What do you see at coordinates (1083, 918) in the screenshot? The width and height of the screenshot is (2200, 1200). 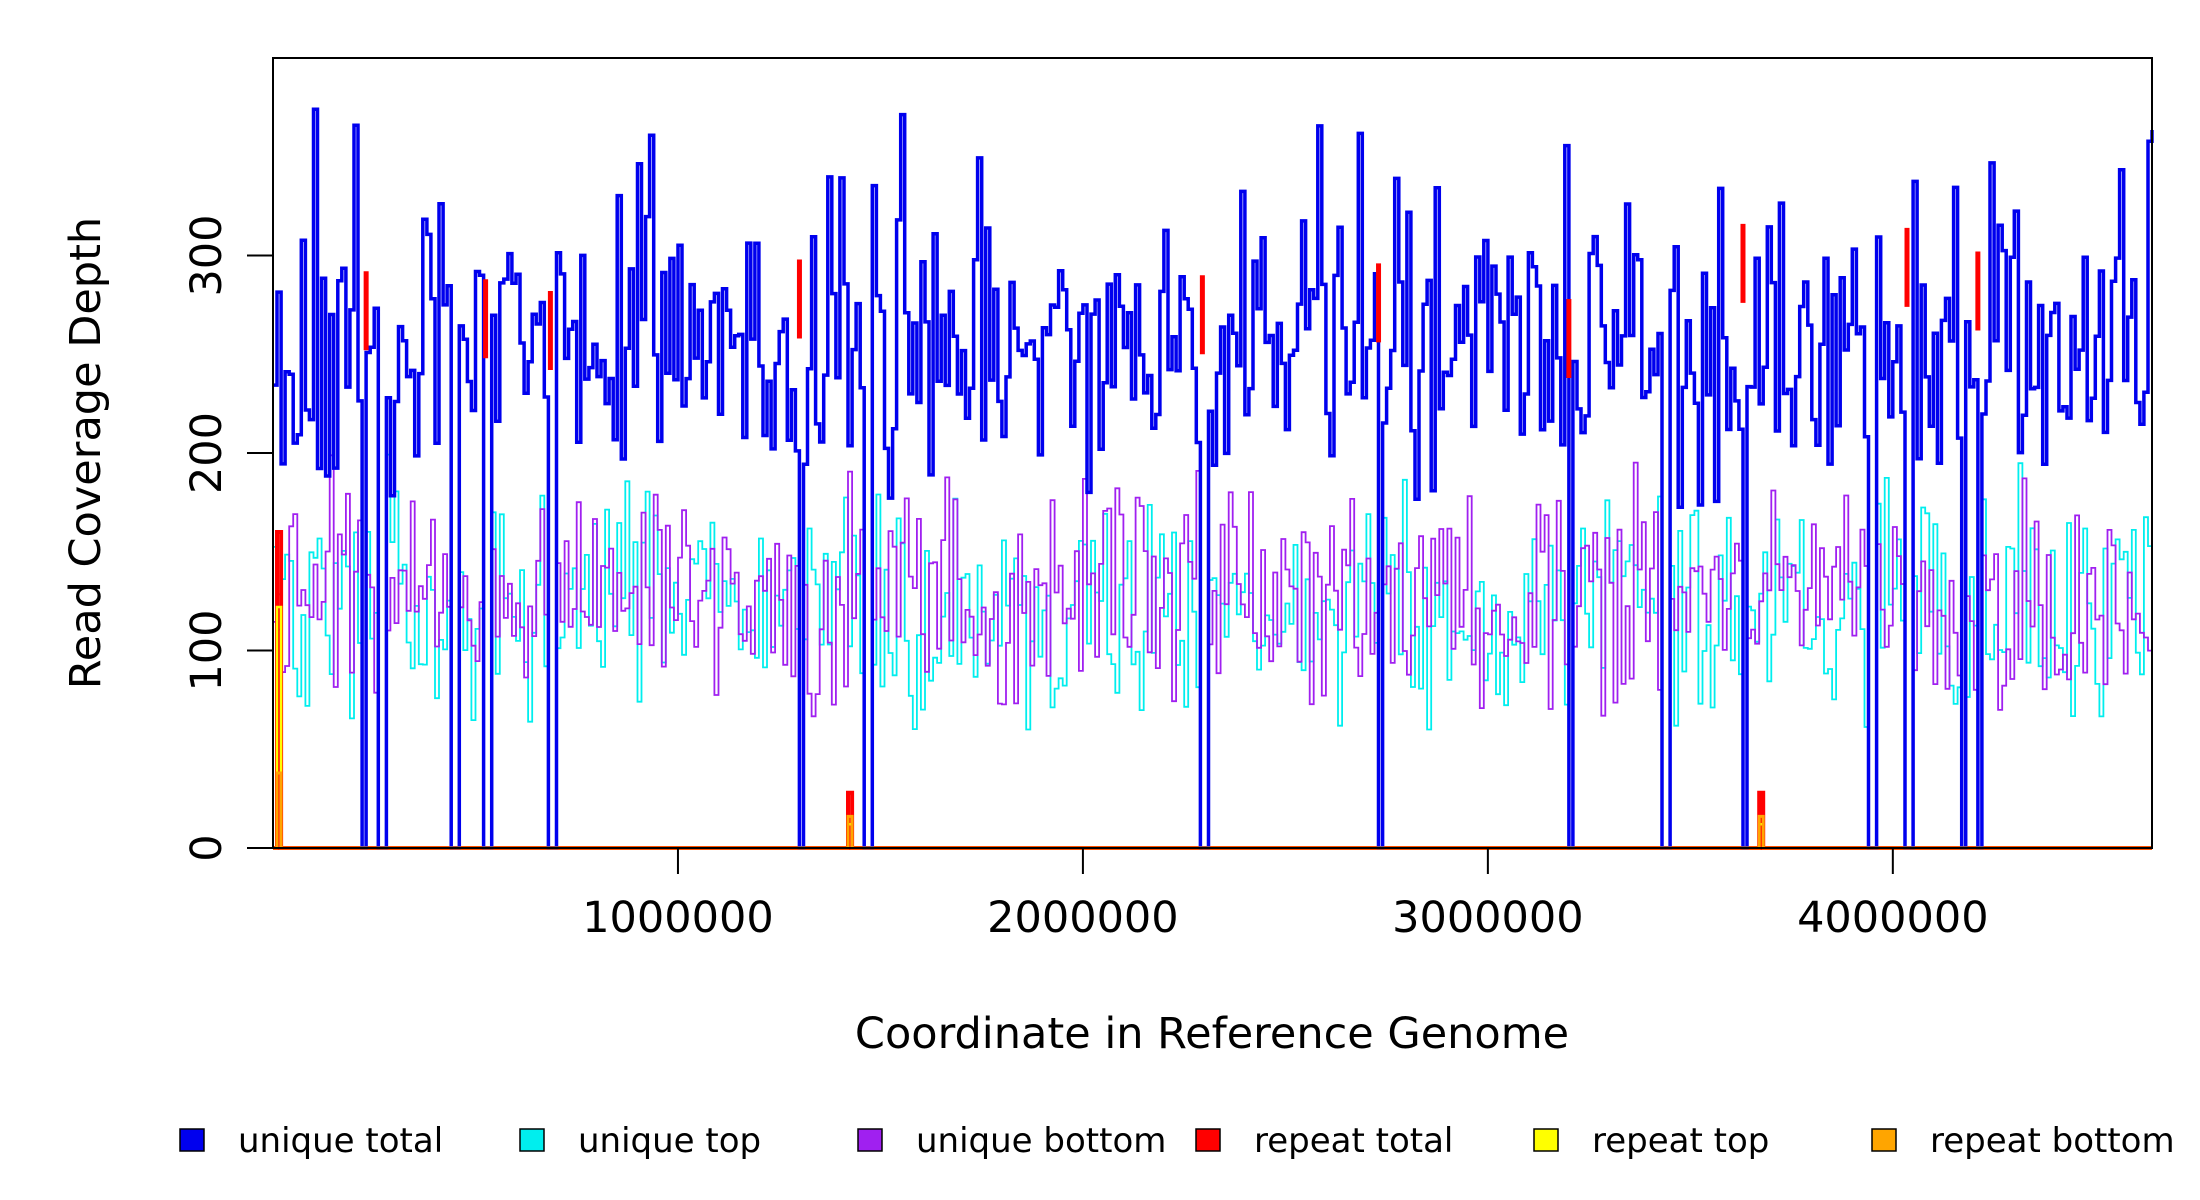 I see `x-tick-label: 2000000` at bounding box center [1083, 918].